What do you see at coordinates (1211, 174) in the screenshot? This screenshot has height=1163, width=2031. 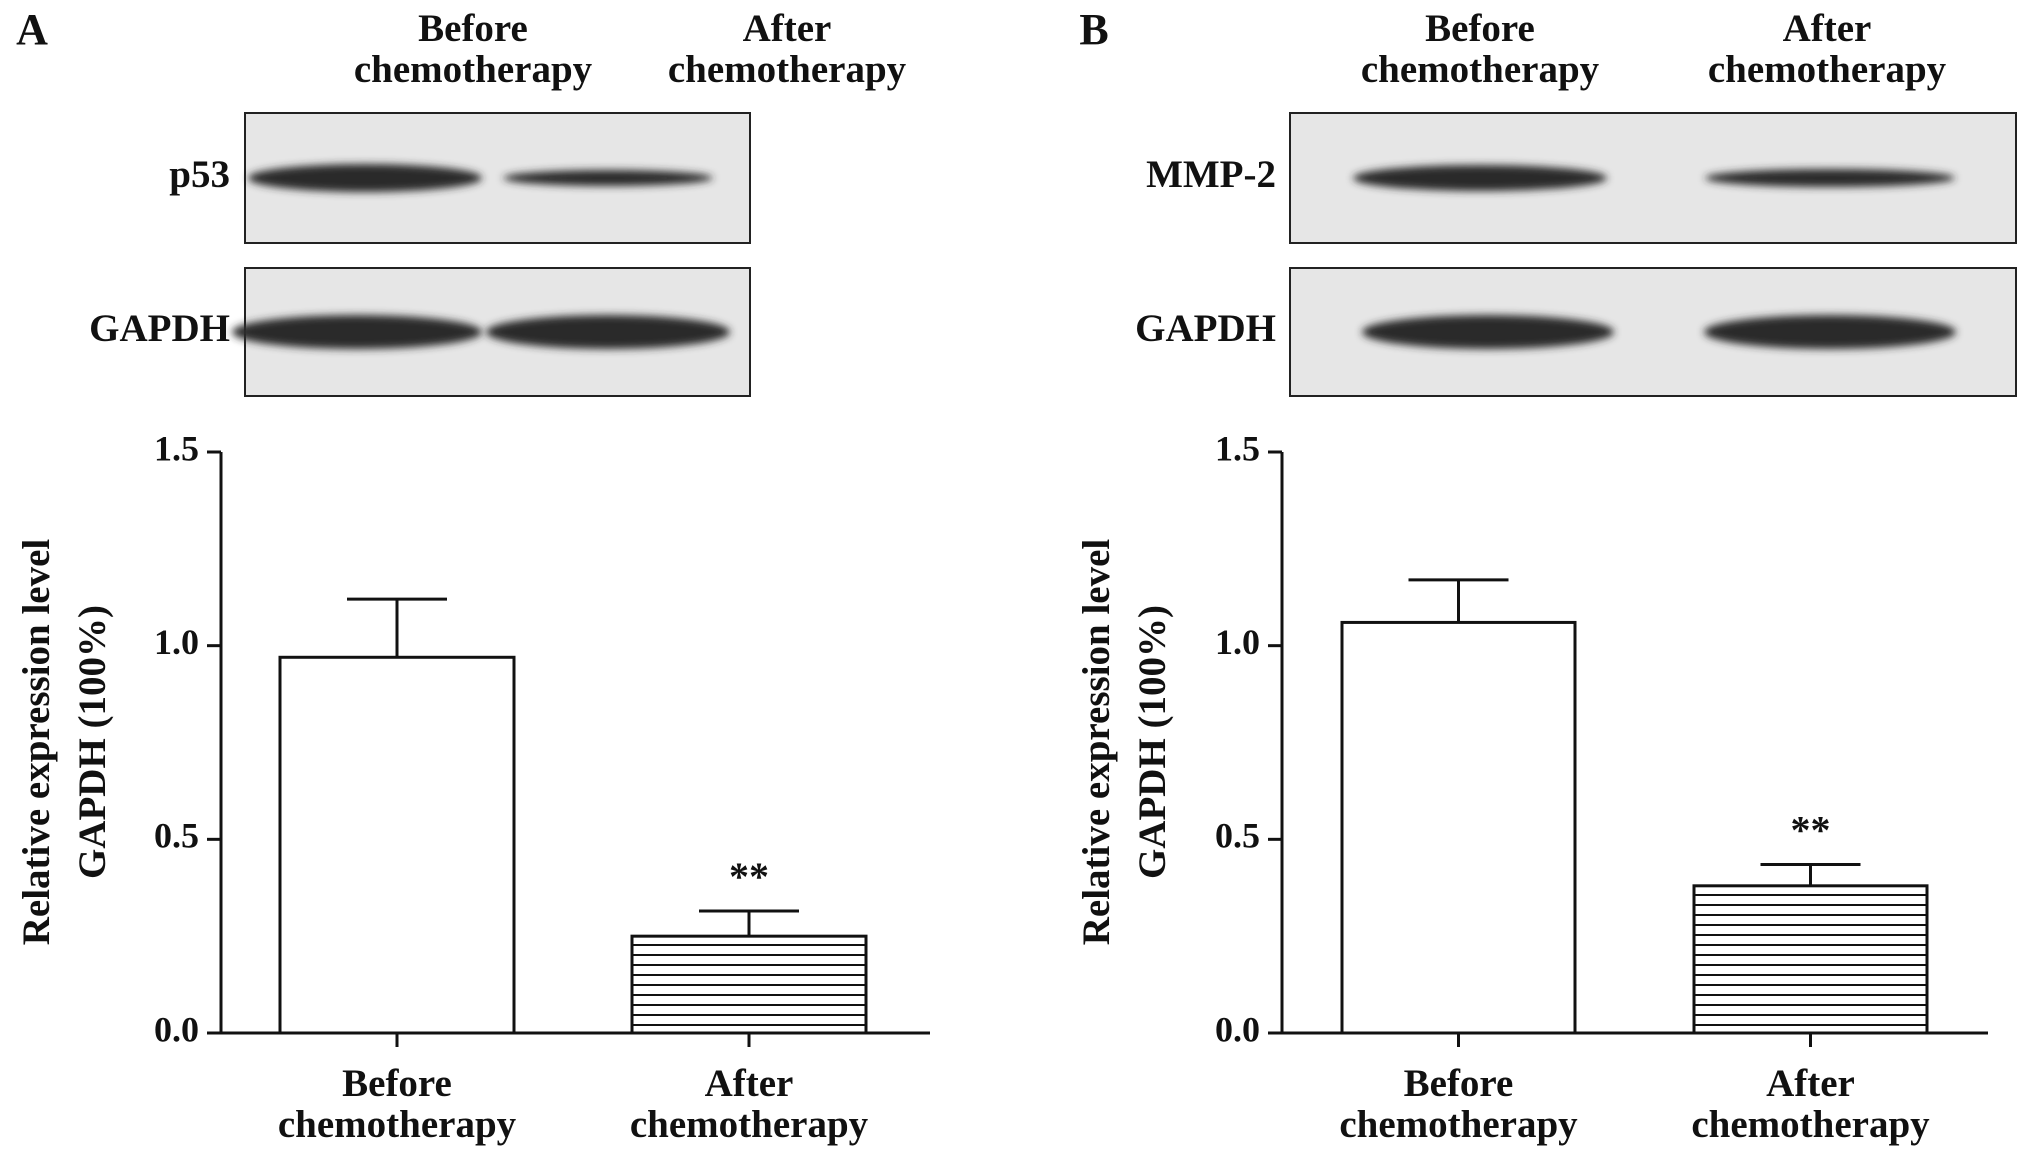 I see `blot-row-label: MMP-2` at bounding box center [1211, 174].